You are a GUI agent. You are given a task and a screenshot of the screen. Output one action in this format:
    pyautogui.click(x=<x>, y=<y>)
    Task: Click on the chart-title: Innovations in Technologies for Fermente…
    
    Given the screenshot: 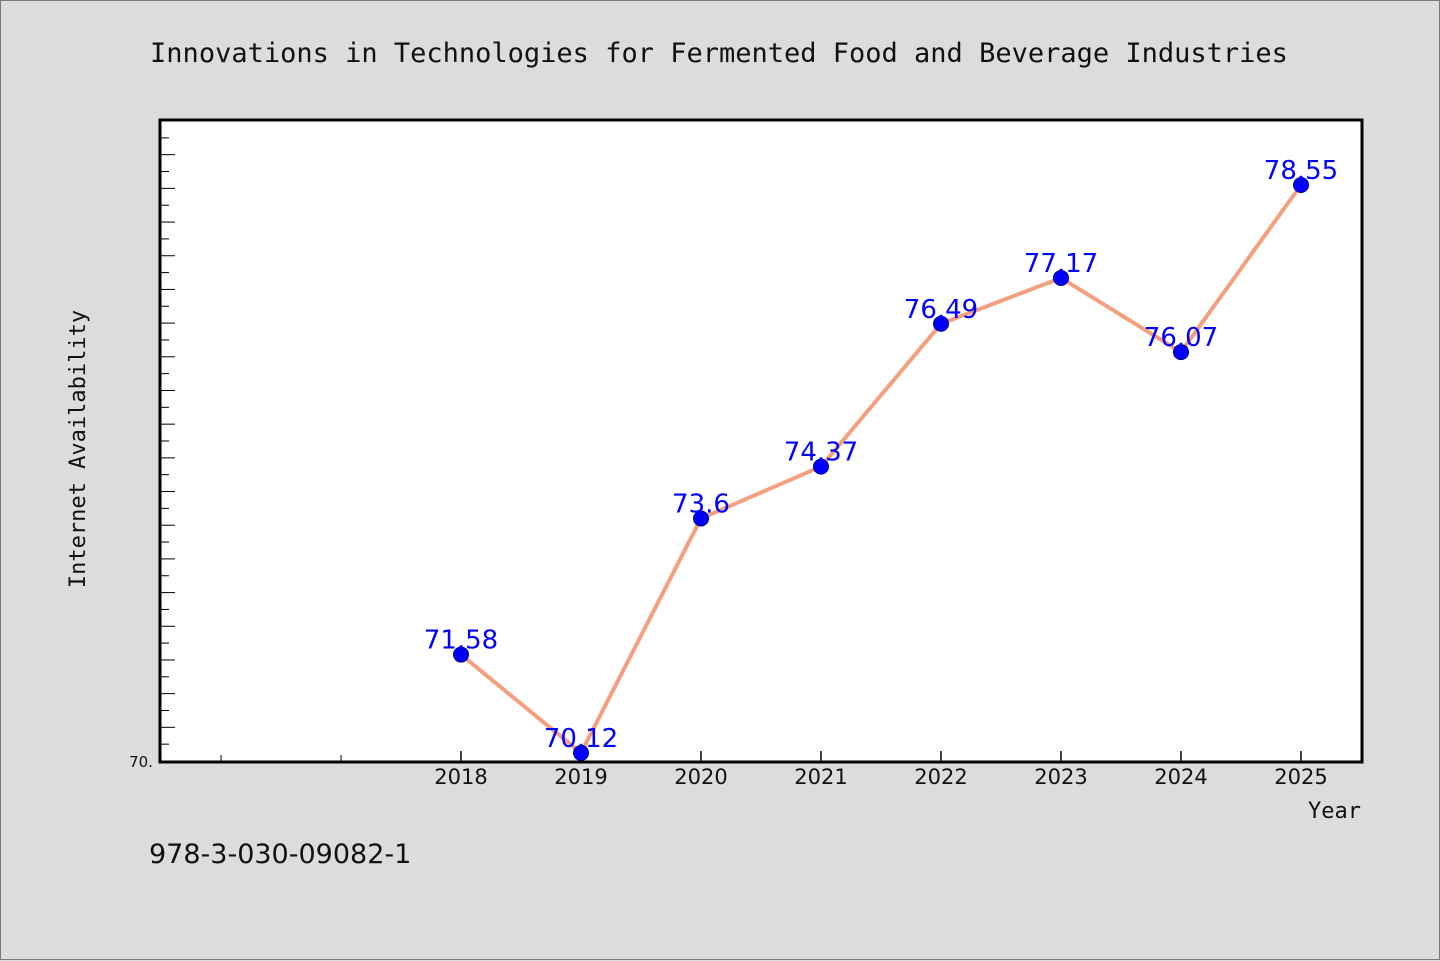 What is the action you would take?
    pyautogui.click(x=719, y=53)
    